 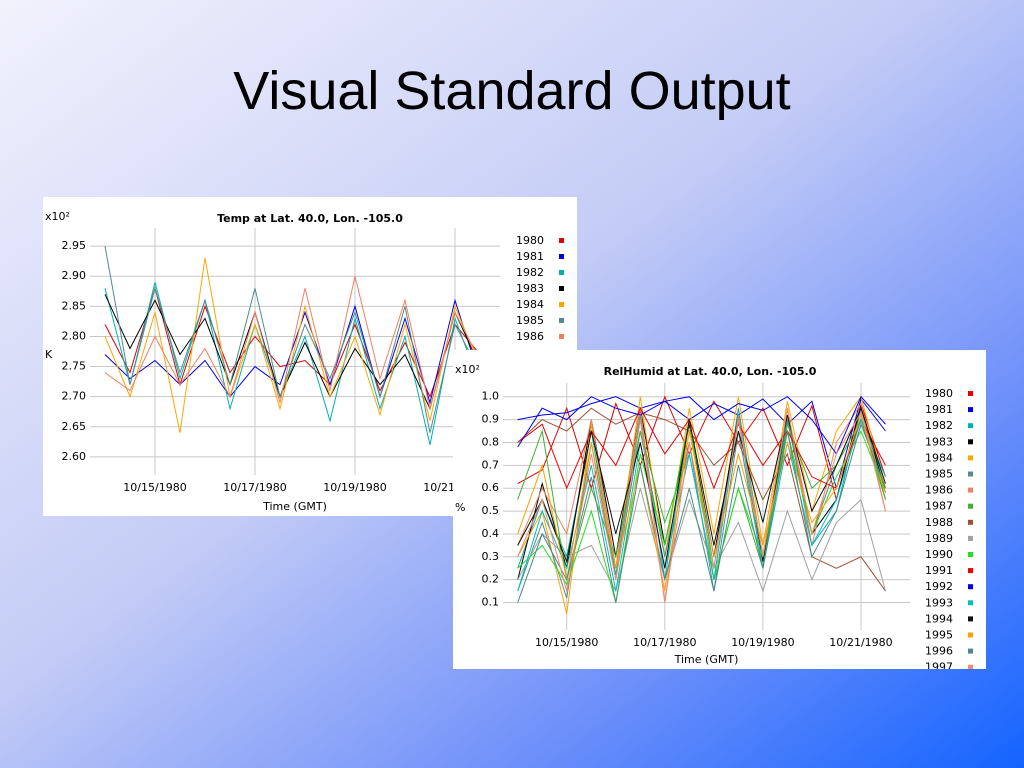 What do you see at coordinates (491, 487) in the screenshot?
I see `y-tick-label: 0.6` at bounding box center [491, 487].